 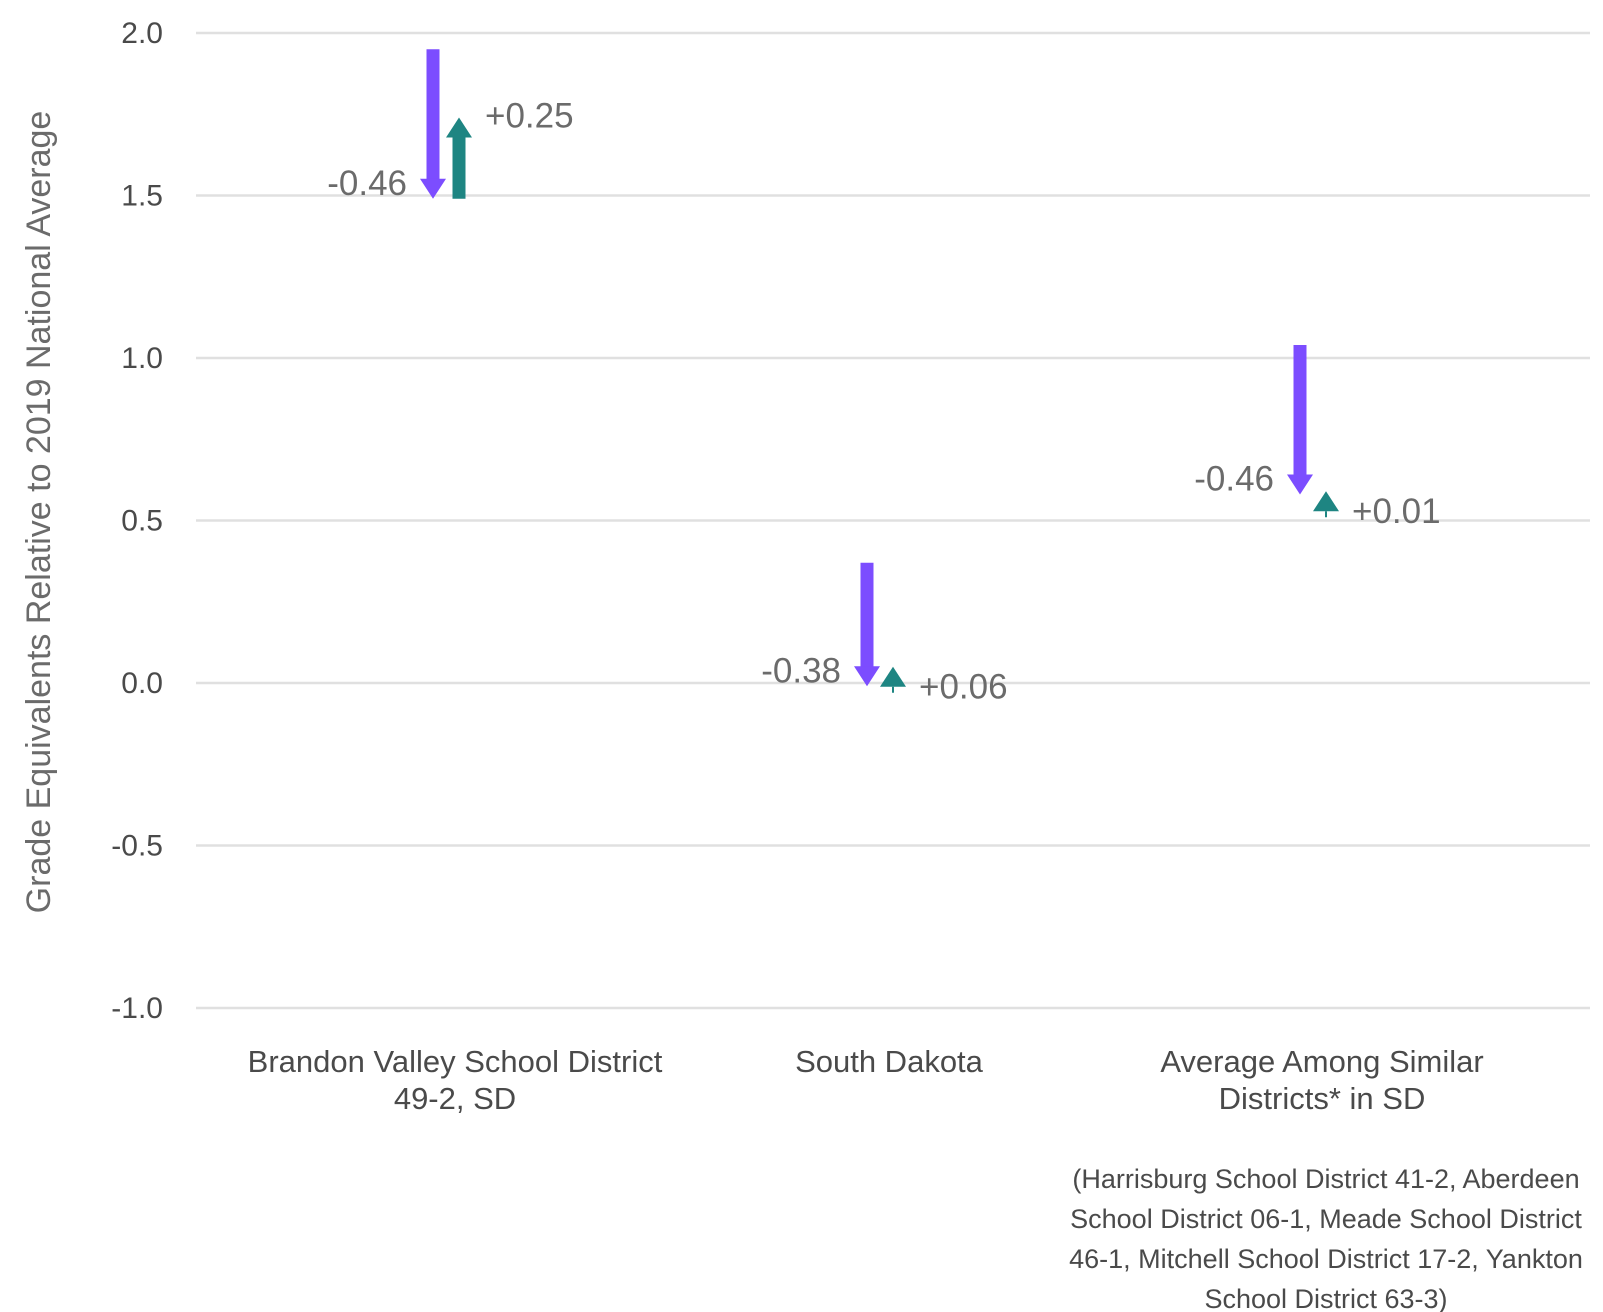 I want to click on y-tick-label: 1.0, so click(x=142, y=358).